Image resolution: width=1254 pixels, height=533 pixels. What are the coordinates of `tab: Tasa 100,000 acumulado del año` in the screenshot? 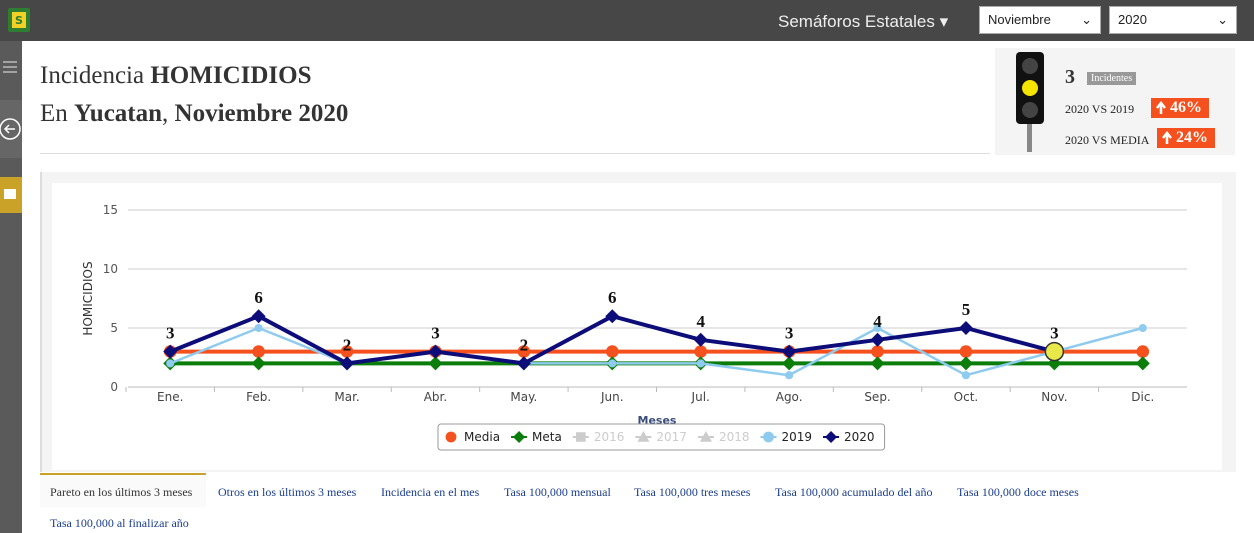 It's located at (854, 492).